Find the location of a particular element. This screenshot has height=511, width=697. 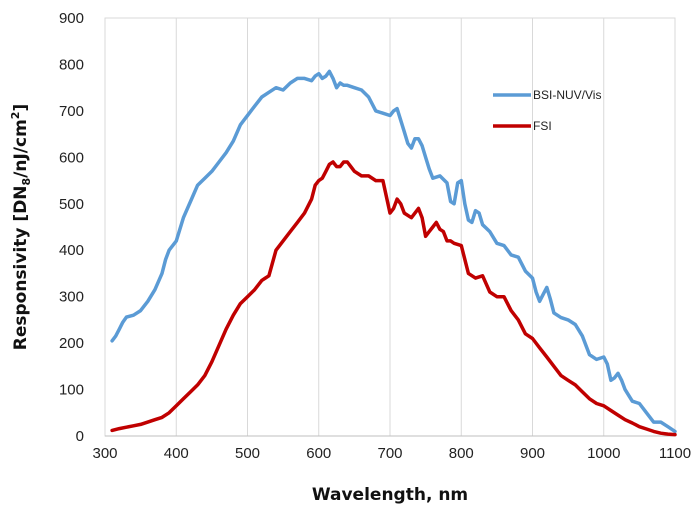

x-tick-label: 800 is located at coordinates (461, 453).